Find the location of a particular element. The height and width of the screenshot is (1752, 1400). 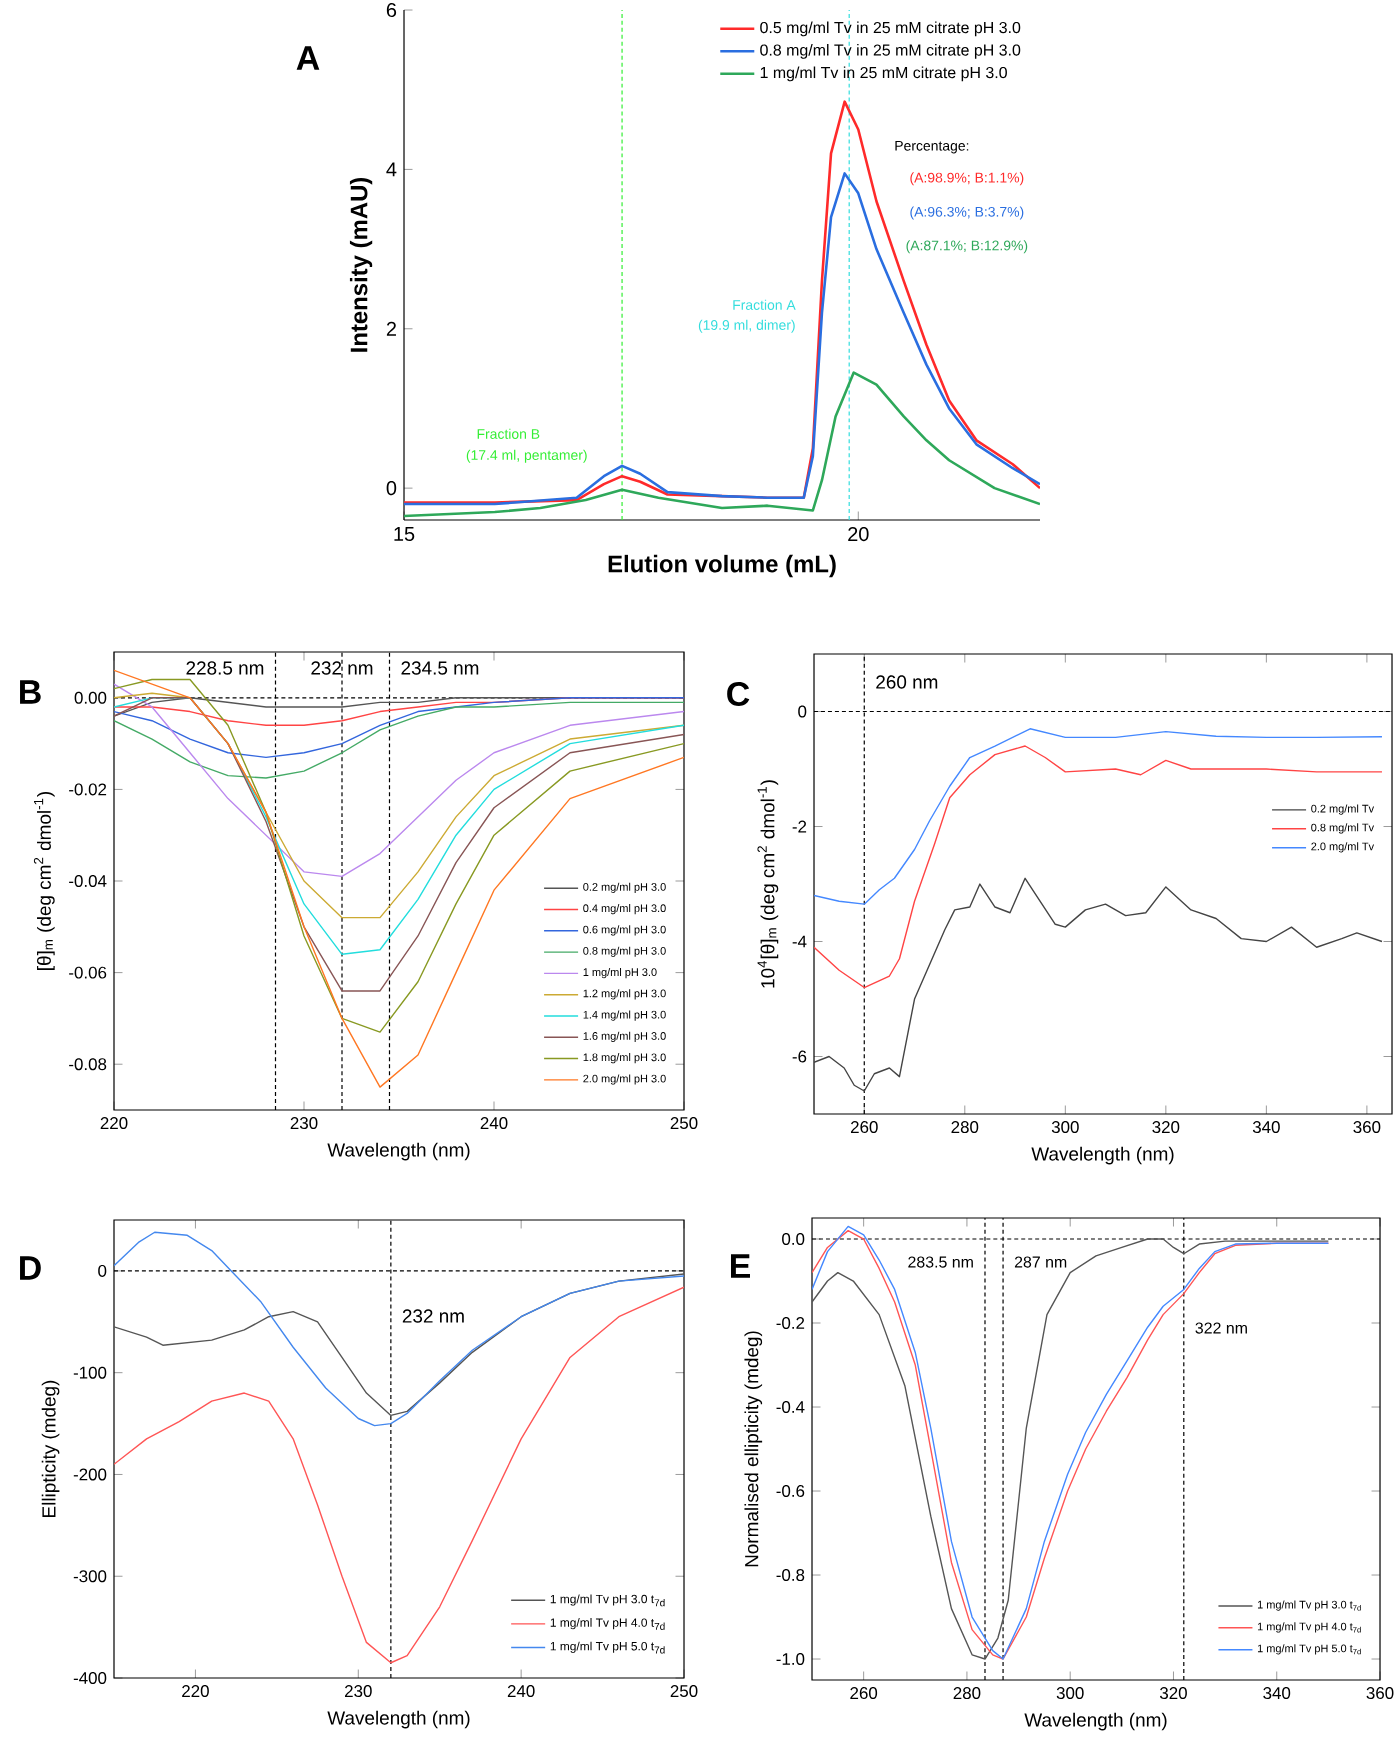

text: C is located at coordinates (738, 694).